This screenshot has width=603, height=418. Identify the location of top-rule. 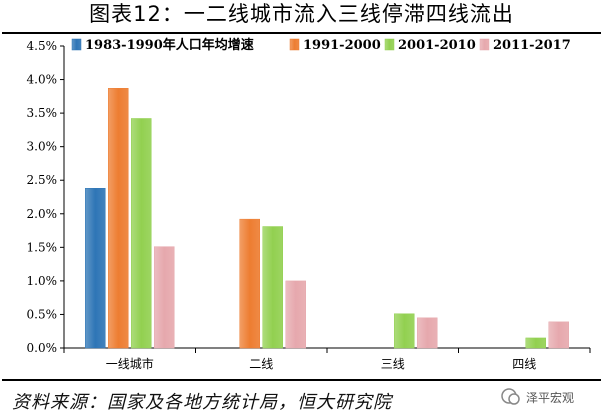
(301, 33).